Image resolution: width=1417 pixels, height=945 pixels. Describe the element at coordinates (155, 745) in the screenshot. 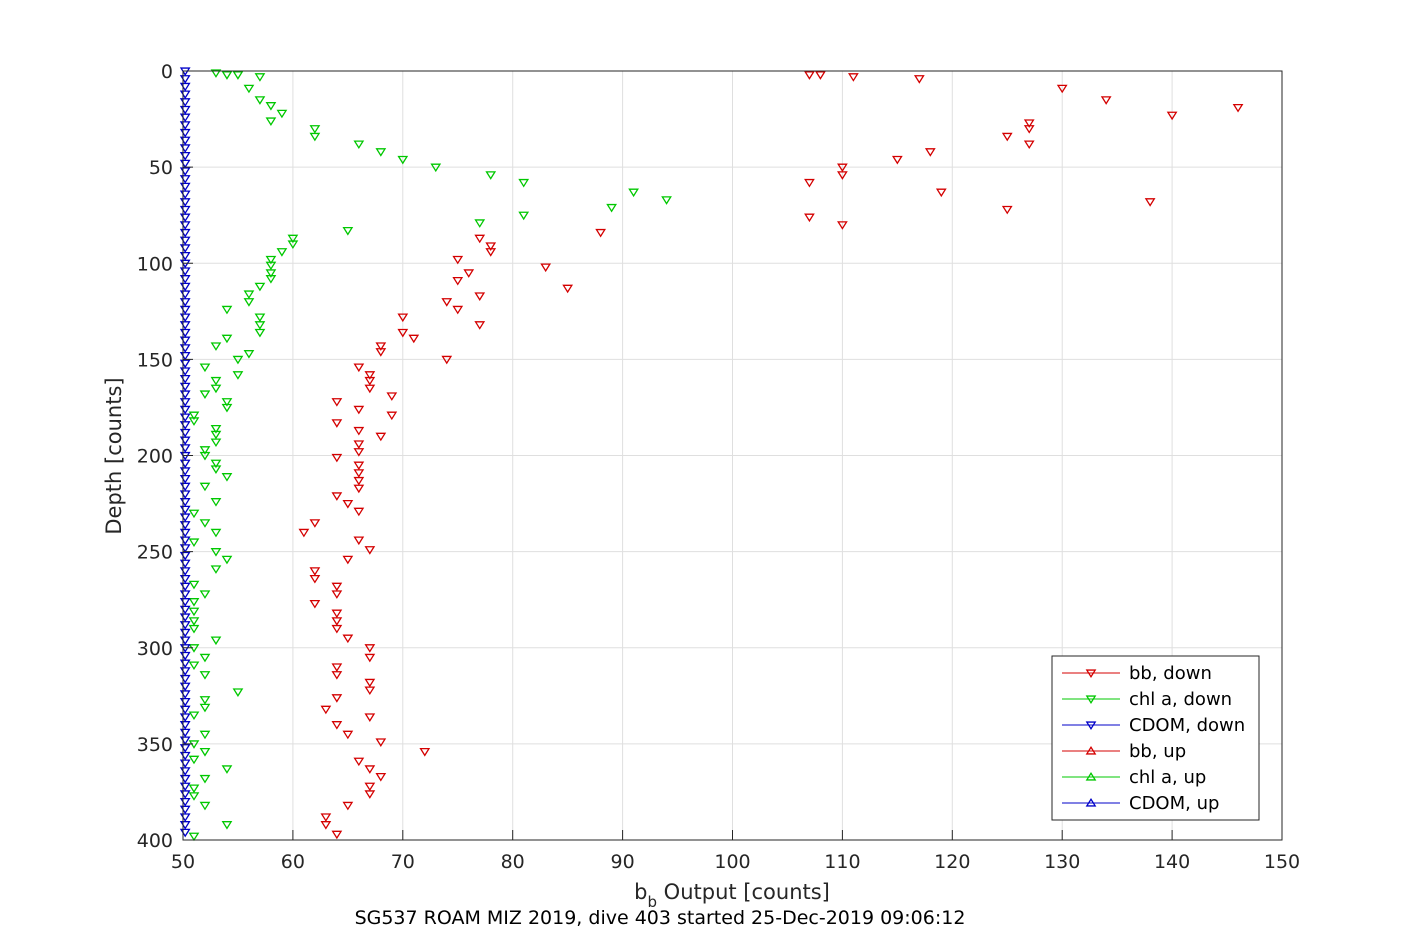

I see `y-tick-label: 350` at that location.